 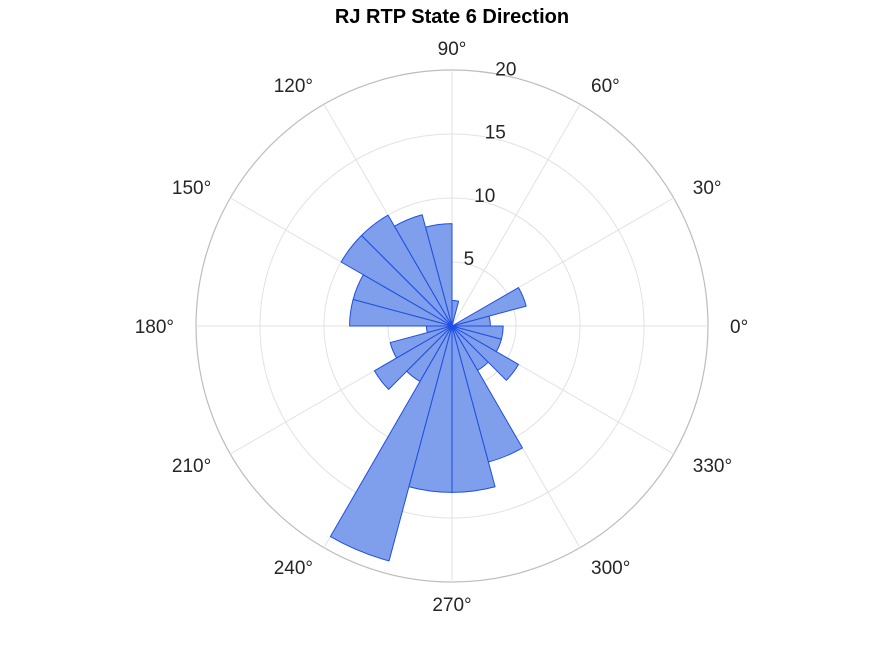 What do you see at coordinates (707, 188) in the screenshot?
I see `angle-tick-label: 30°` at bounding box center [707, 188].